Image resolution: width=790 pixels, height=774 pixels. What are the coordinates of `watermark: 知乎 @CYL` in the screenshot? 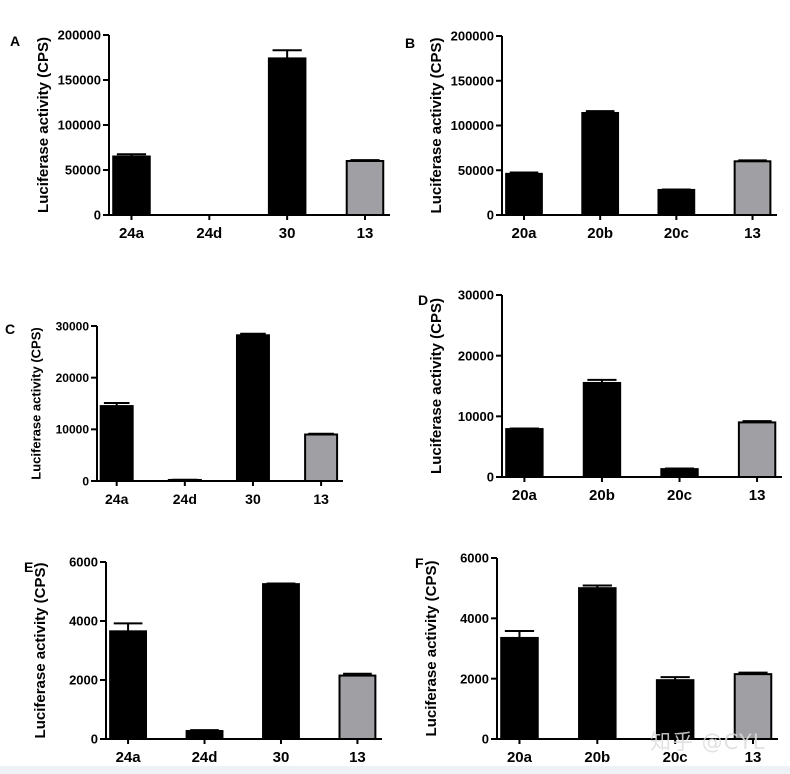 It's located at (708, 742).